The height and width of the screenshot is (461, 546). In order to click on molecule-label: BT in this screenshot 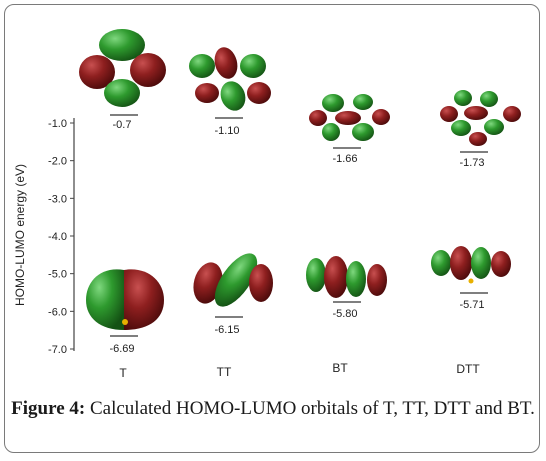, I will do `click(340, 368)`.